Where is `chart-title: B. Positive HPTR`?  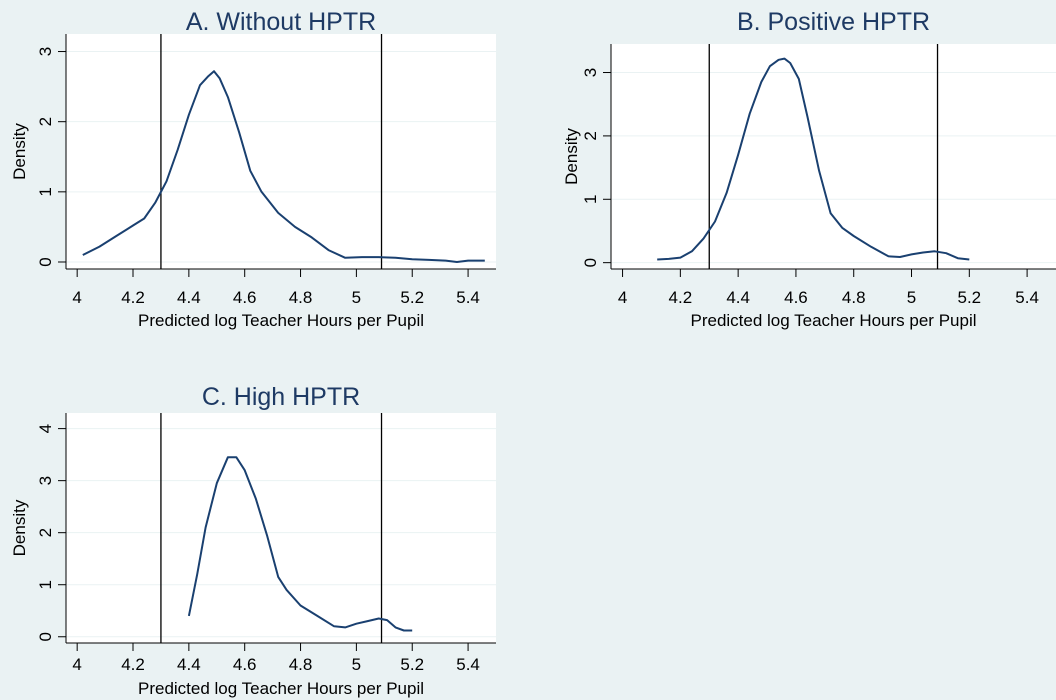 chart-title: B. Positive HPTR is located at coordinates (833, 22).